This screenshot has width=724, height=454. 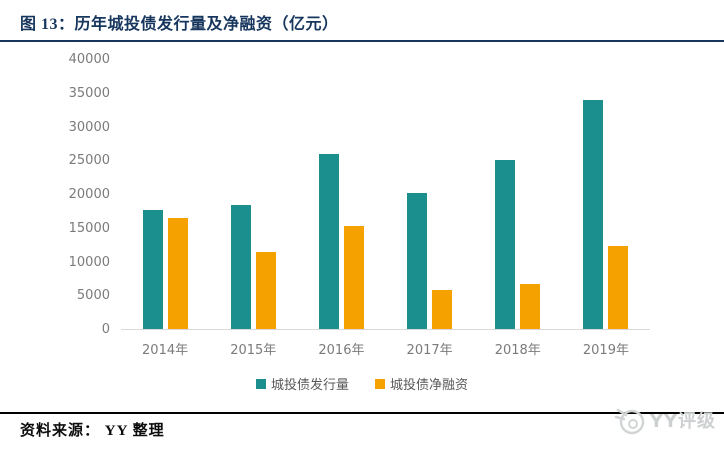 What do you see at coordinates (430, 194) in the screenshot?
I see `bar-group-2017年` at bounding box center [430, 194].